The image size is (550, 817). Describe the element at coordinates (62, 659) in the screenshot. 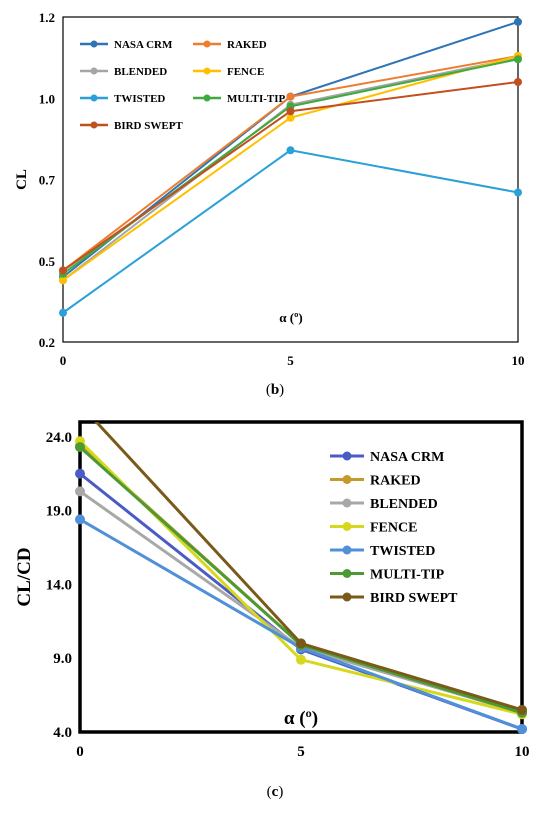

I see `y-tick-label: 9.0` at that location.